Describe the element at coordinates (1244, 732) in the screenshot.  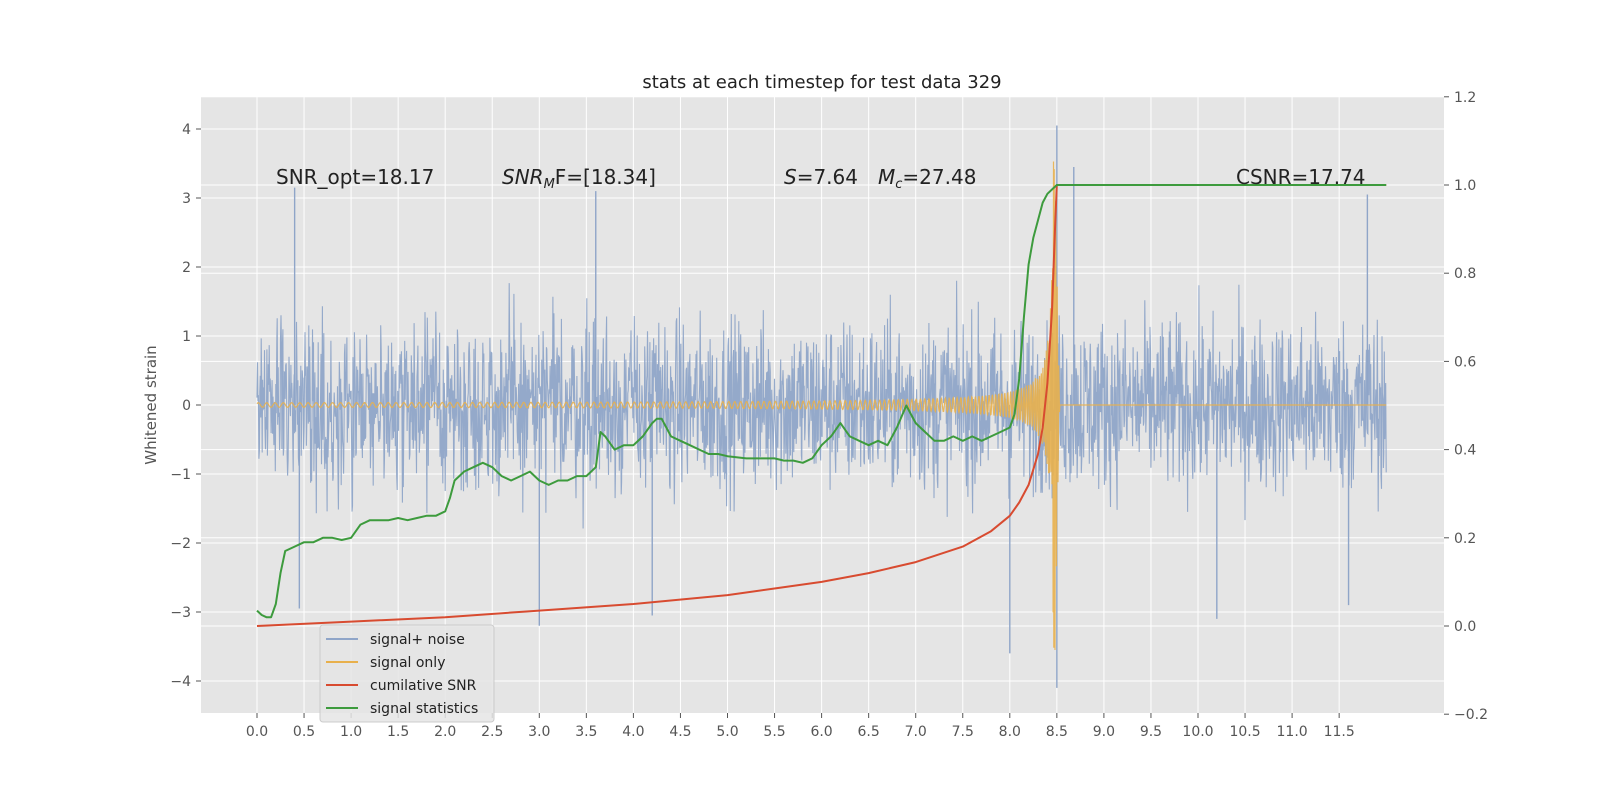
I see `x-tick-label: 10.5` at that location.